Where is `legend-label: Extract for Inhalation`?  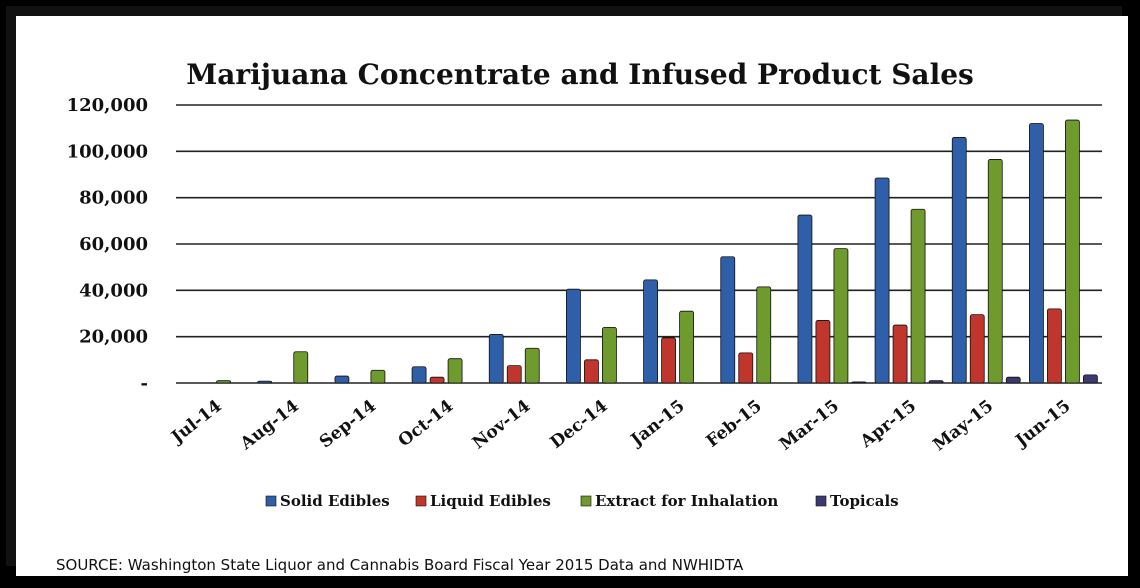
legend-label: Extract for Inhalation is located at coordinates (686, 501).